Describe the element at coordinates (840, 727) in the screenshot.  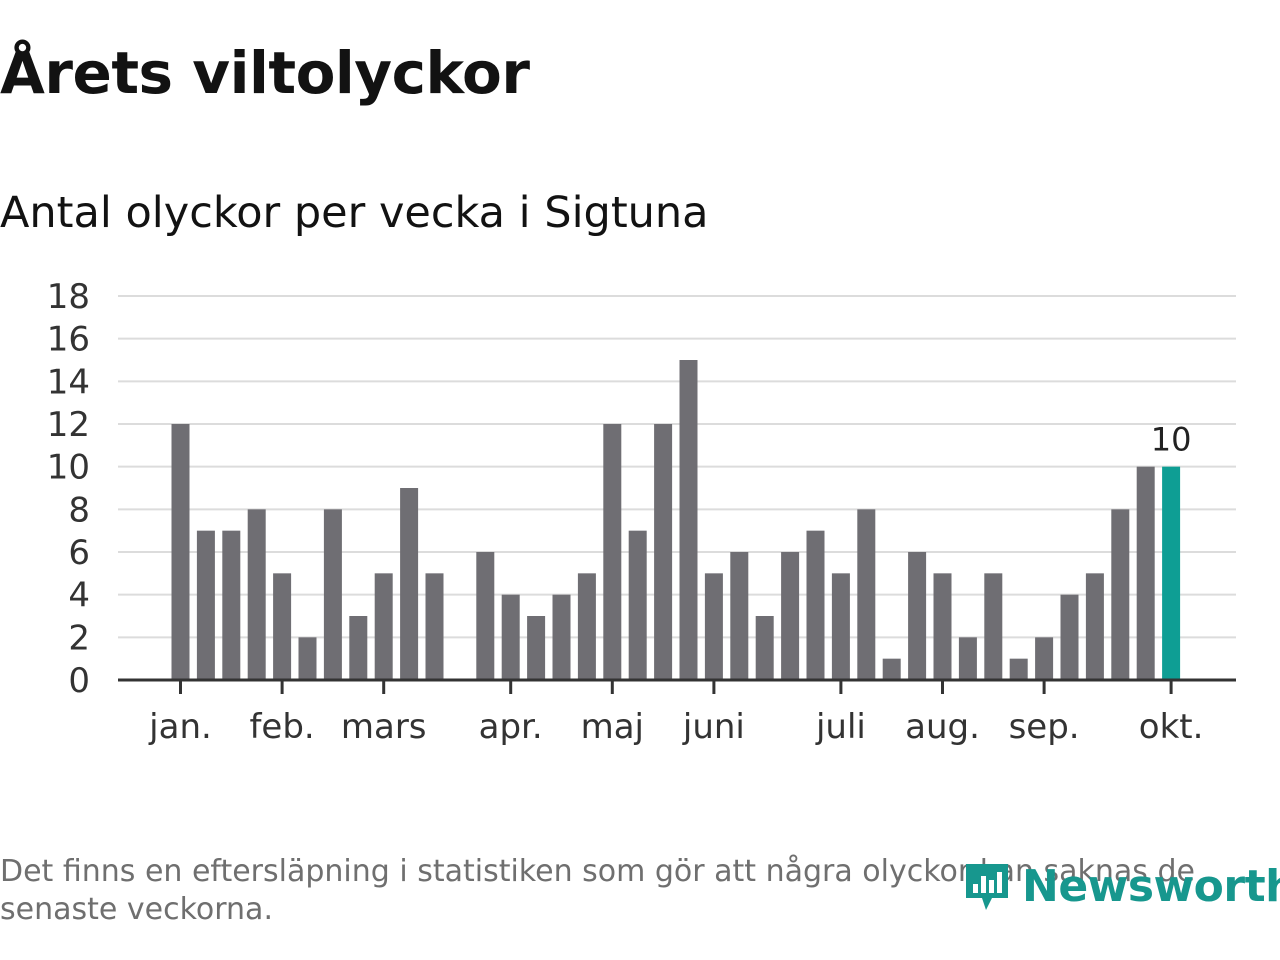
I see `x-tick-label: juli` at that location.